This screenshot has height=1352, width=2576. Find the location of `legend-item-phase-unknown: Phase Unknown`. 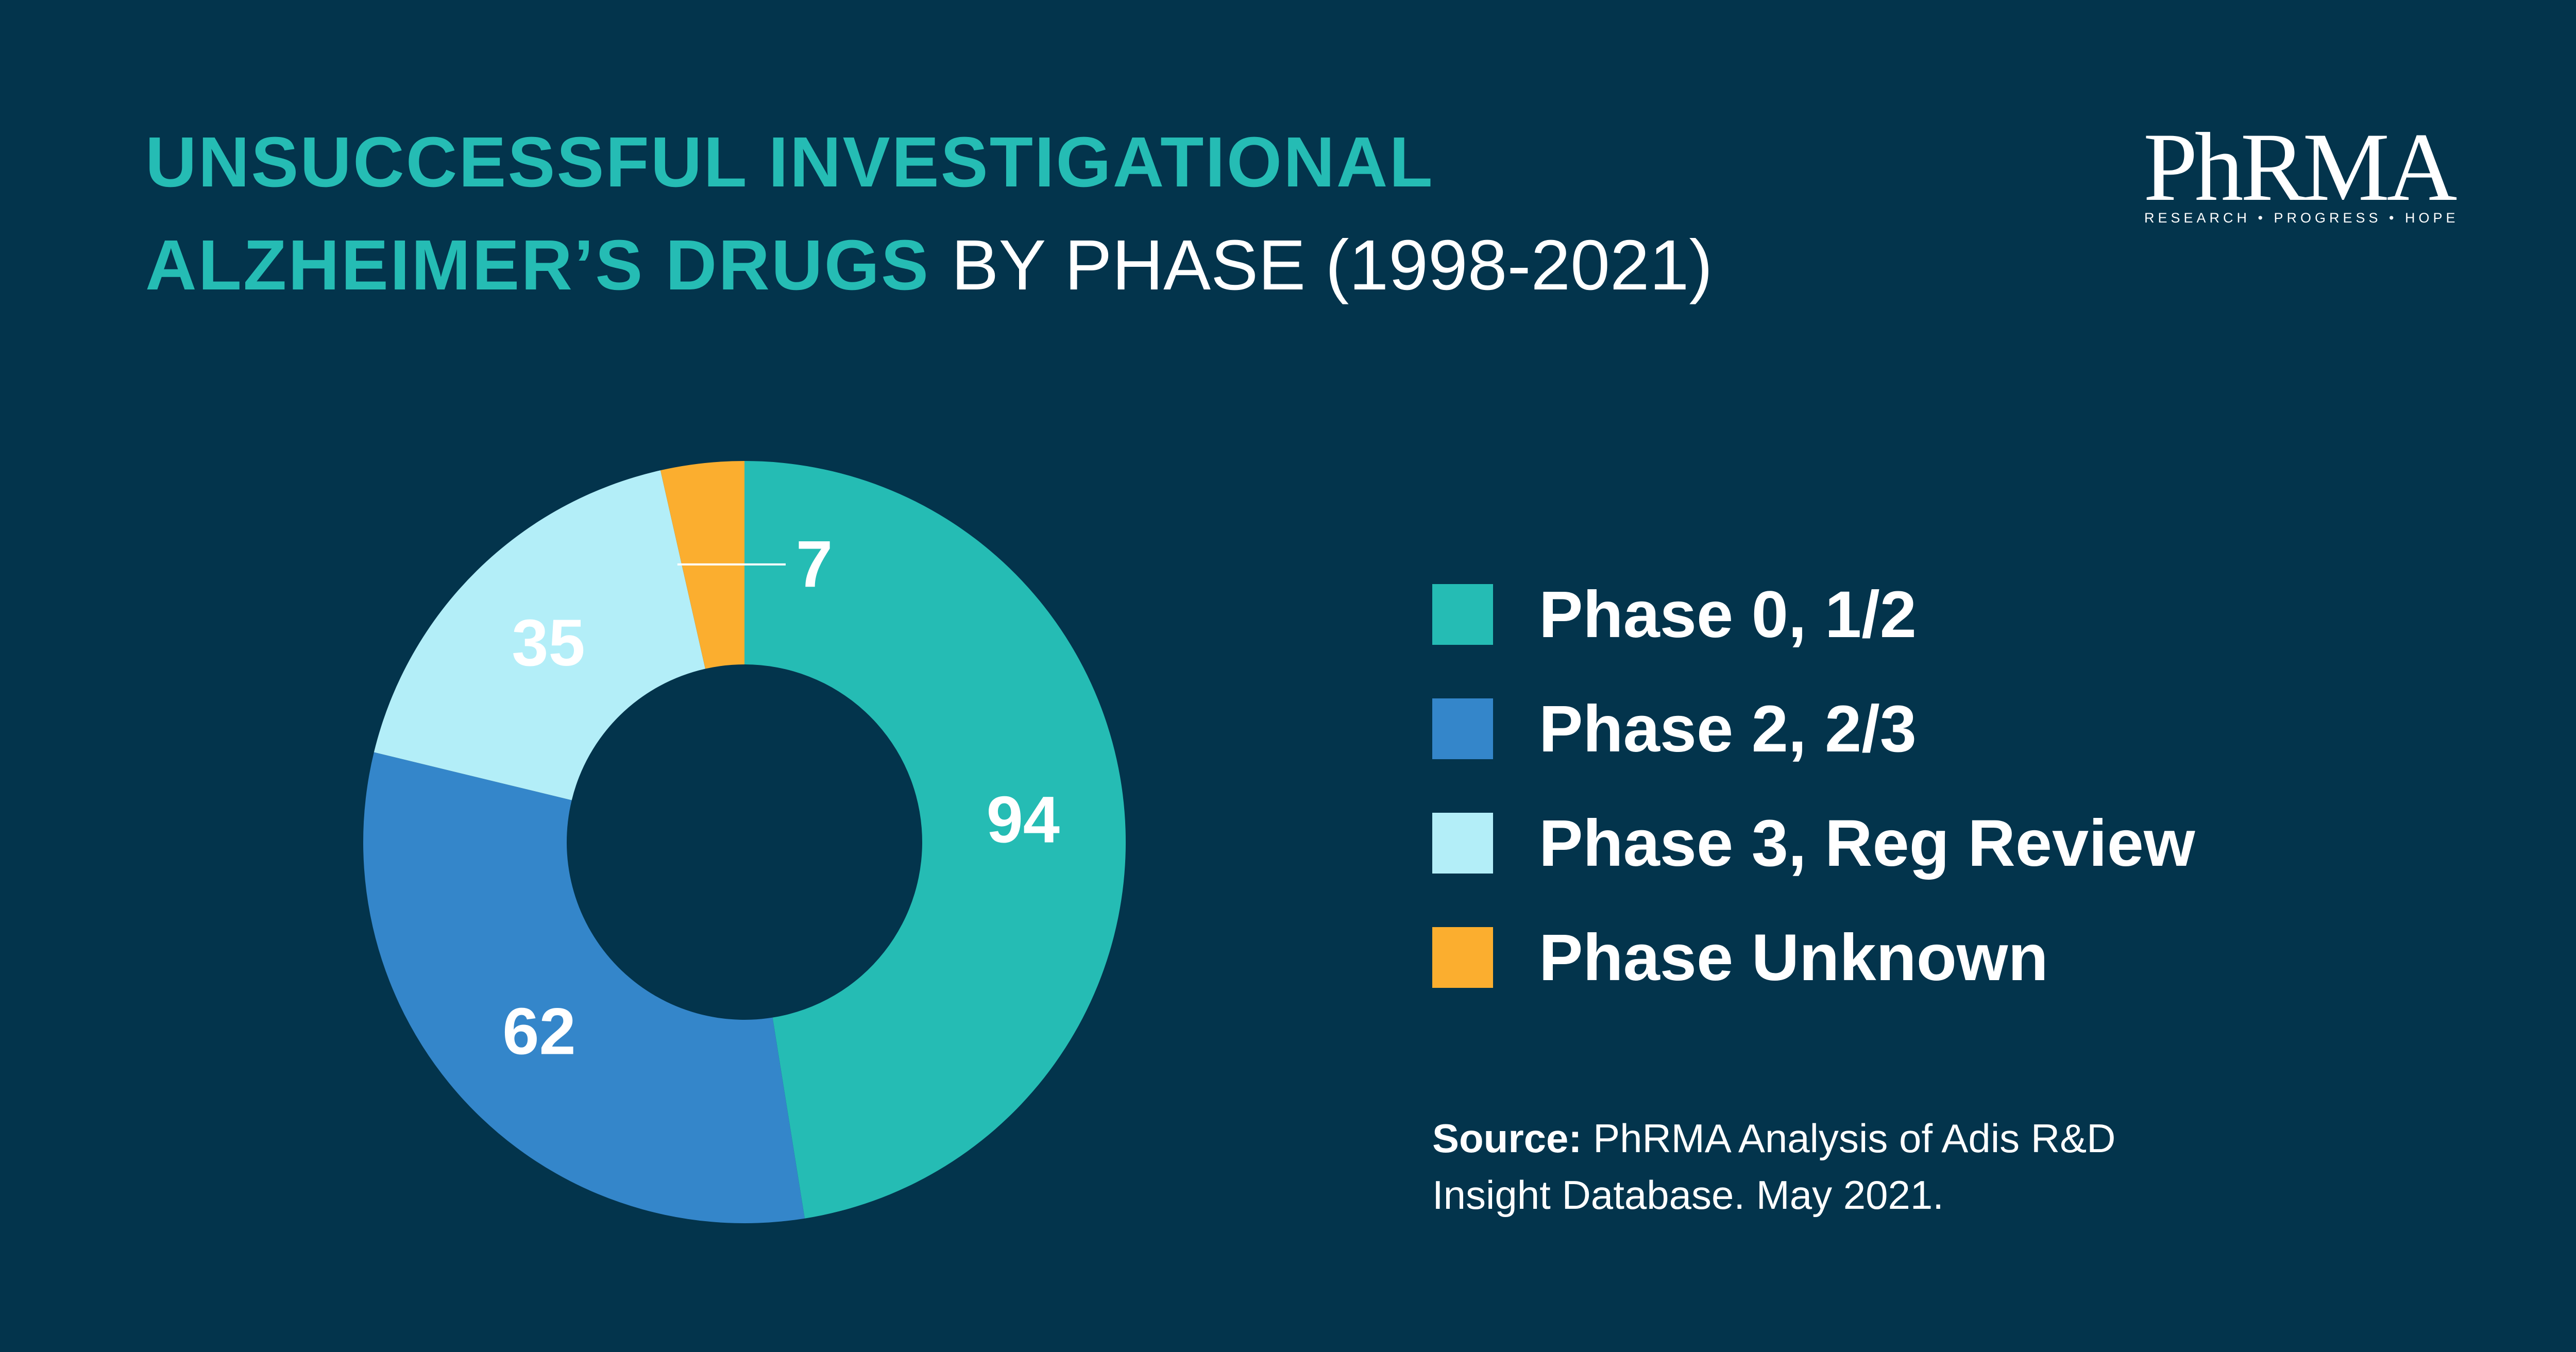

legend-item-phase-unknown: Phase Unknown is located at coordinates (1921, 982).